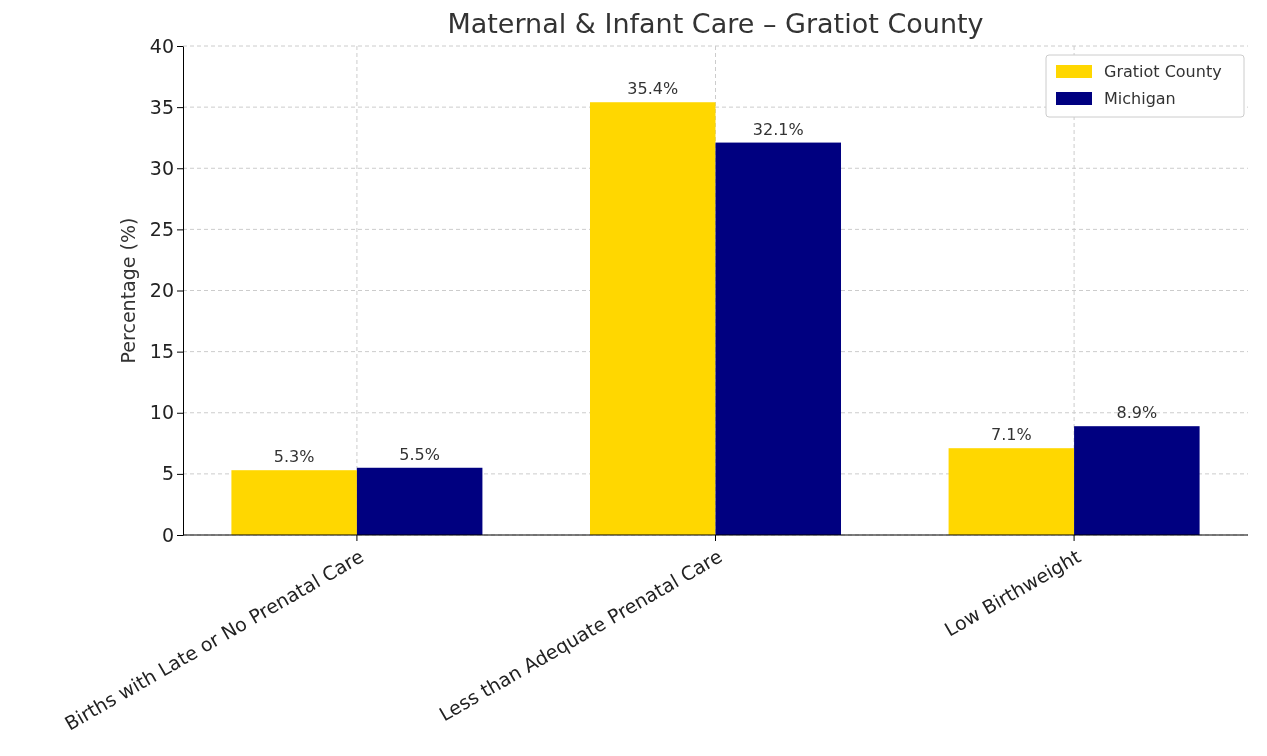 The width and height of the screenshot is (1267, 756). Describe the element at coordinates (161, 290) in the screenshot. I see `y-tick-label: 20` at that location.